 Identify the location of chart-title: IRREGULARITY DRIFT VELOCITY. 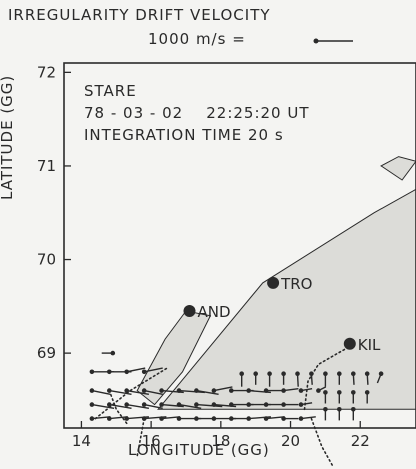
(139, 15).